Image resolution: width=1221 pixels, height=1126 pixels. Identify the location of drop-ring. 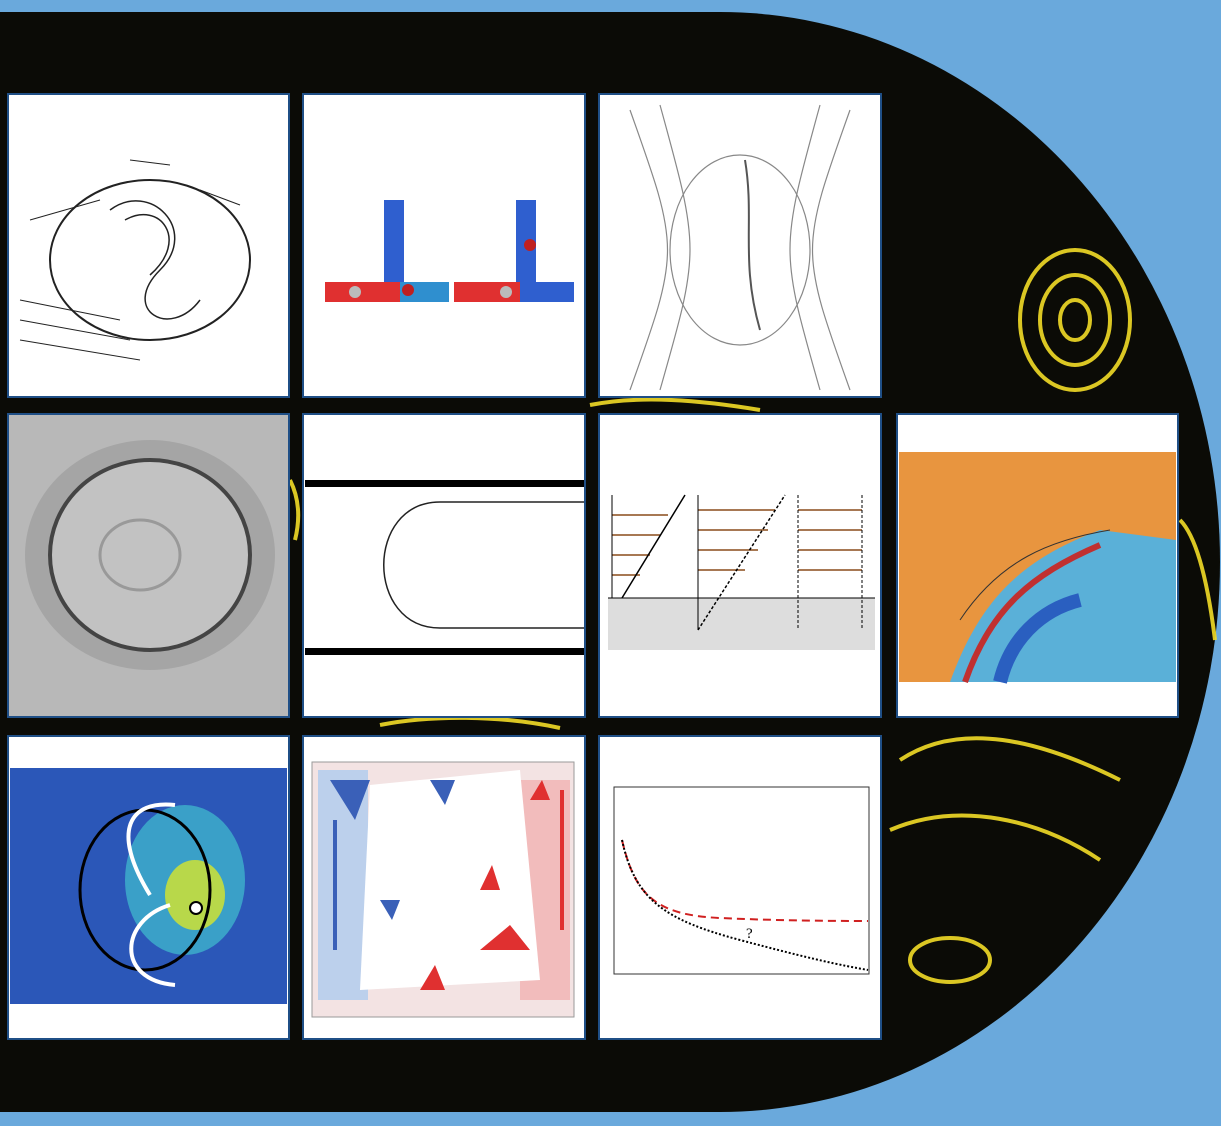
(150, 555).